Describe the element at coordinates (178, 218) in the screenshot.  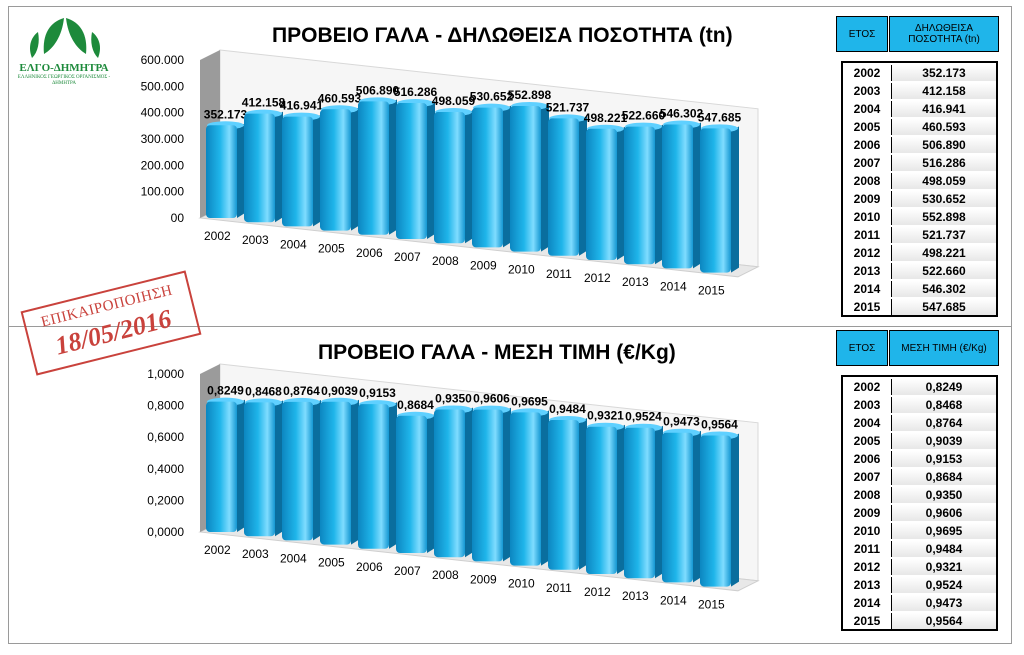
I see `y-tick-label: 00` at that location.